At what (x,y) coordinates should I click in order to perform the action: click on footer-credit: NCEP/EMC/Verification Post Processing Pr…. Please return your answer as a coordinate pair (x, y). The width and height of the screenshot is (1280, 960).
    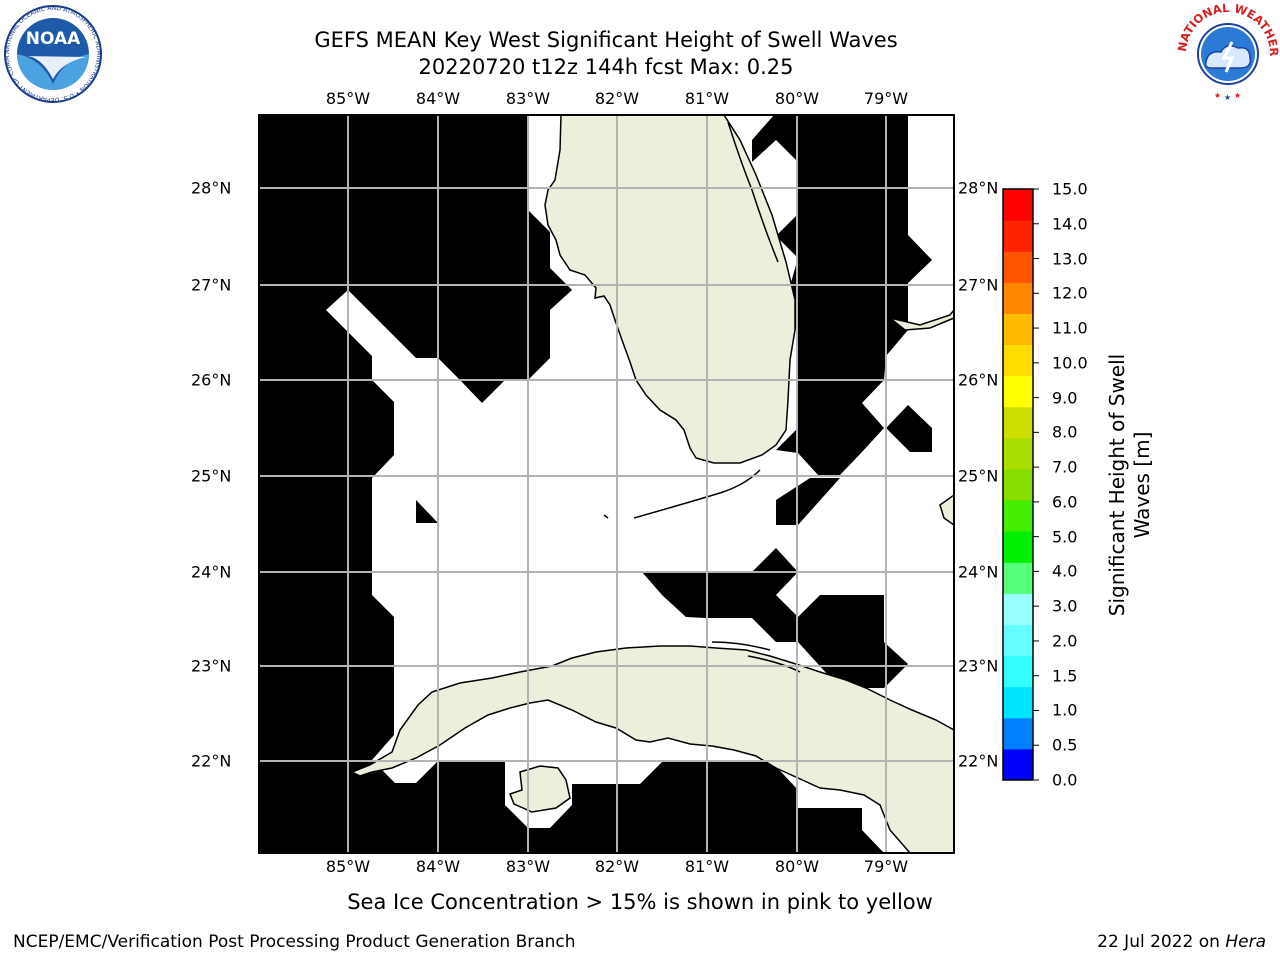
    Looking at the image, I should click on (294, 942).